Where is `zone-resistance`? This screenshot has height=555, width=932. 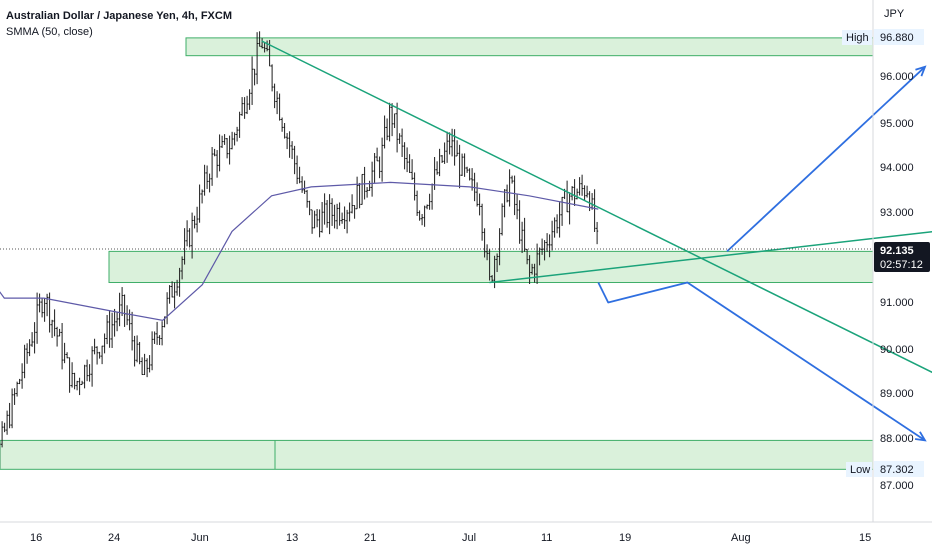
zone-resistance is located at coordinates (529, 47).